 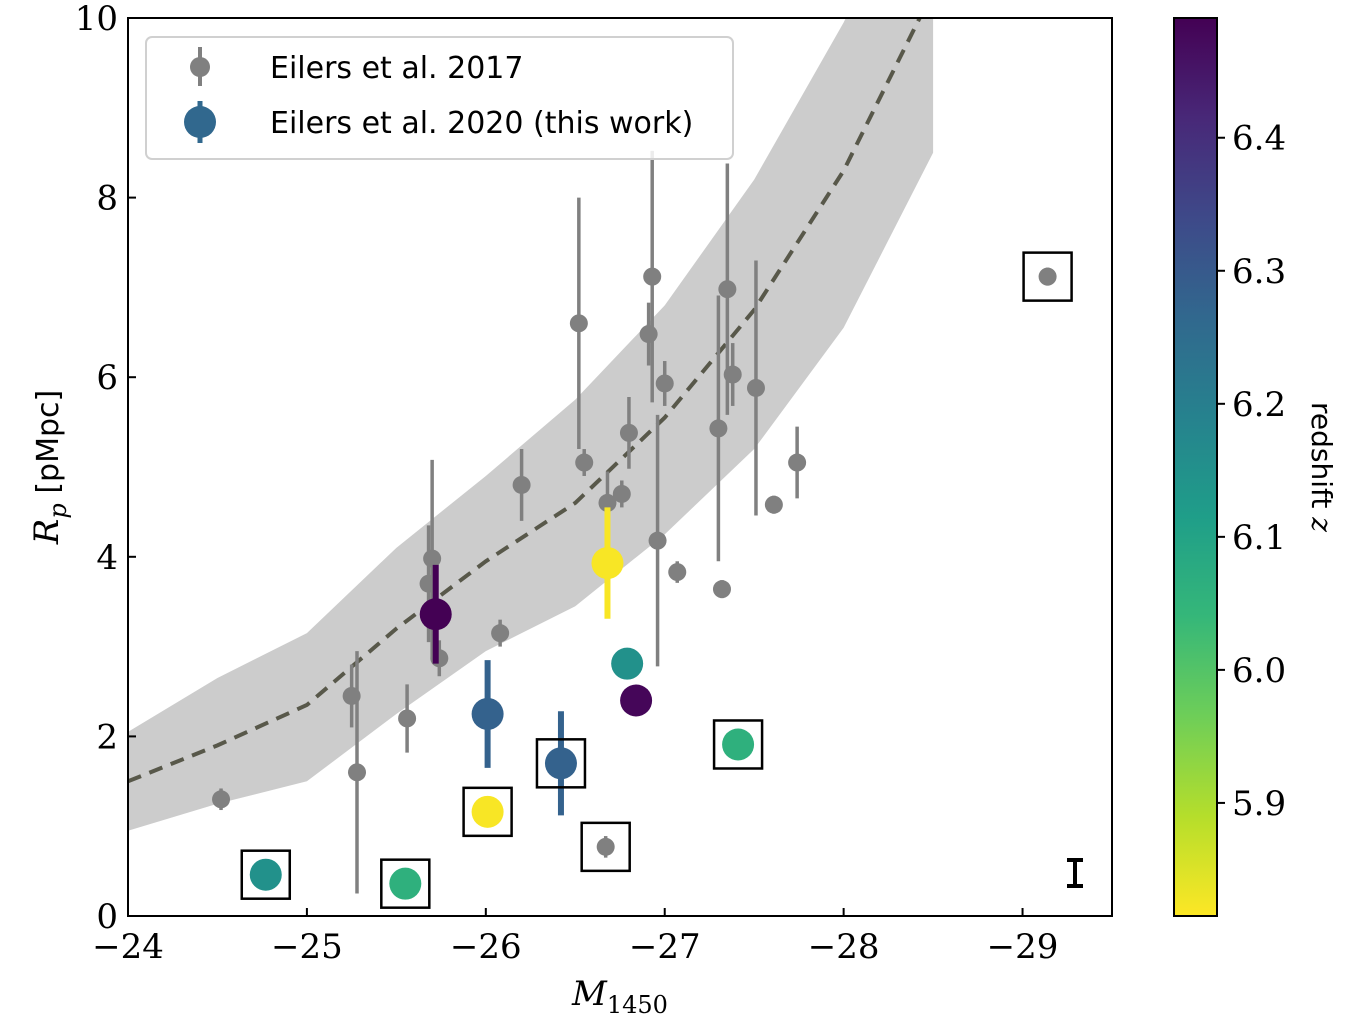 I want to click on legend-frame, so click(x=439, y=98).